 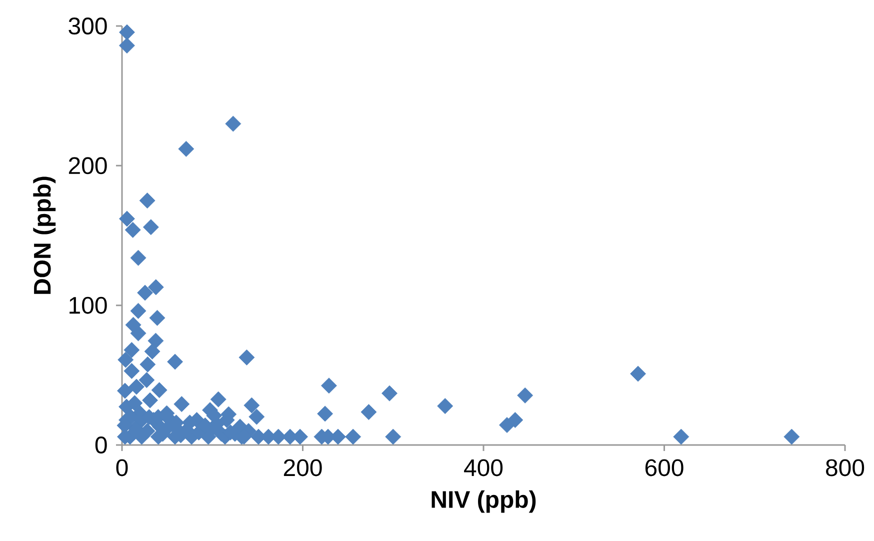 What do you see at coordinates (87, 25) in the screenshot?
I see `y-tick-label: 300` at bounding box center [87, 25].